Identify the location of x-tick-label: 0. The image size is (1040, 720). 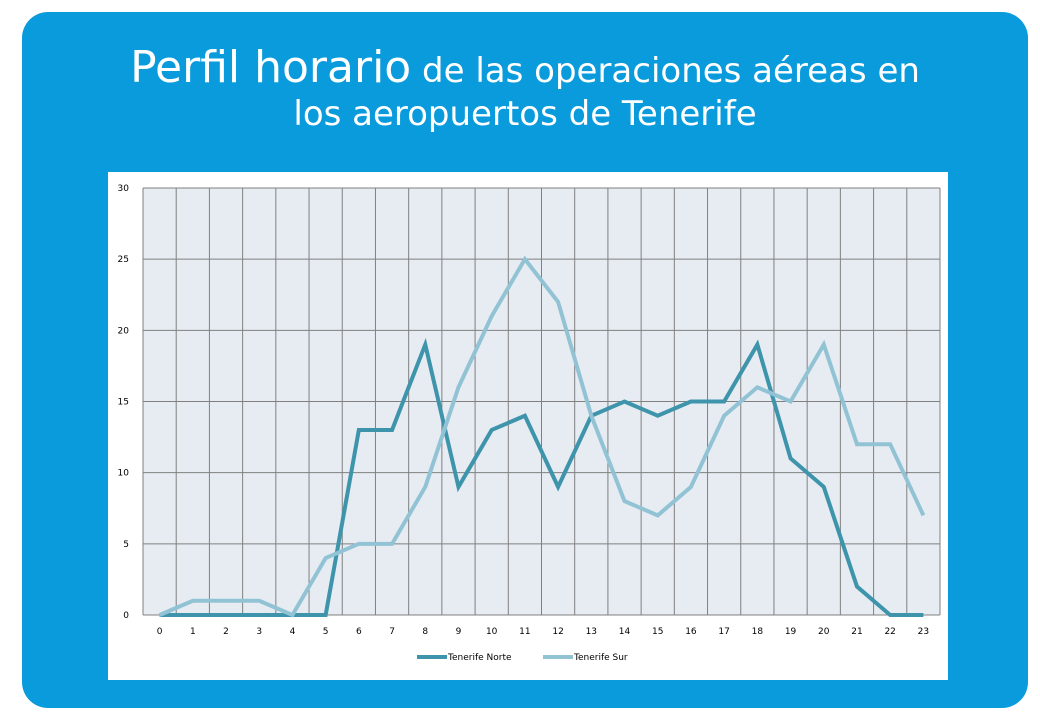
(160, 632).